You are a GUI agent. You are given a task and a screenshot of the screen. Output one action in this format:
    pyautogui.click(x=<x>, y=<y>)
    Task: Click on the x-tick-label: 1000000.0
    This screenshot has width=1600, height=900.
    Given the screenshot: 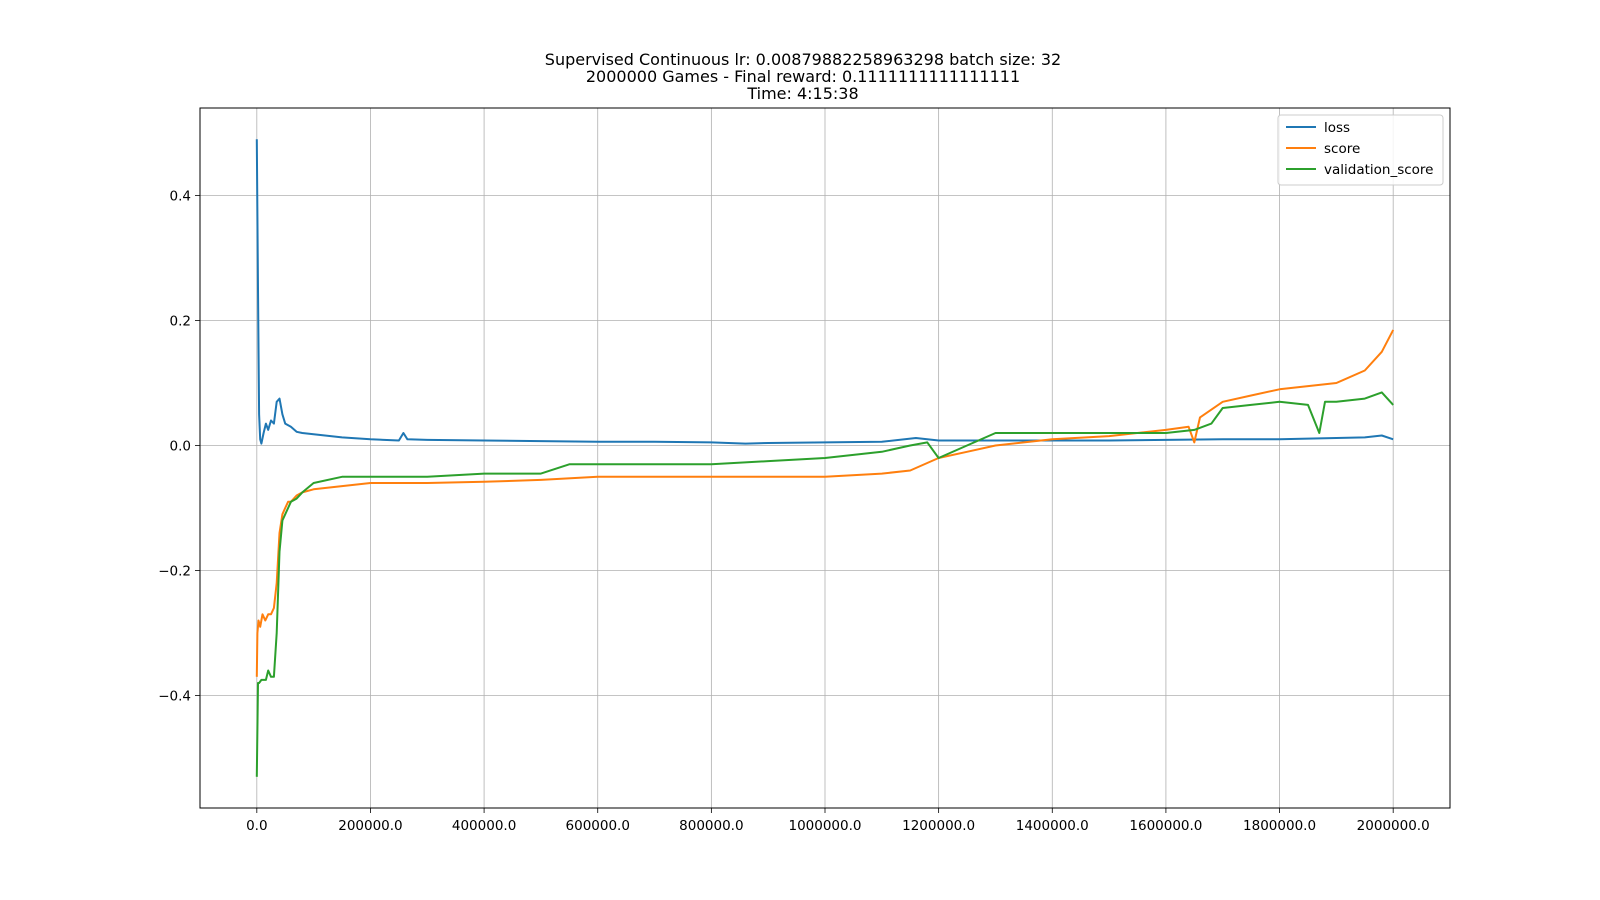 What is the action you would take?
    pyautogui.click(x=824, y=826)
    